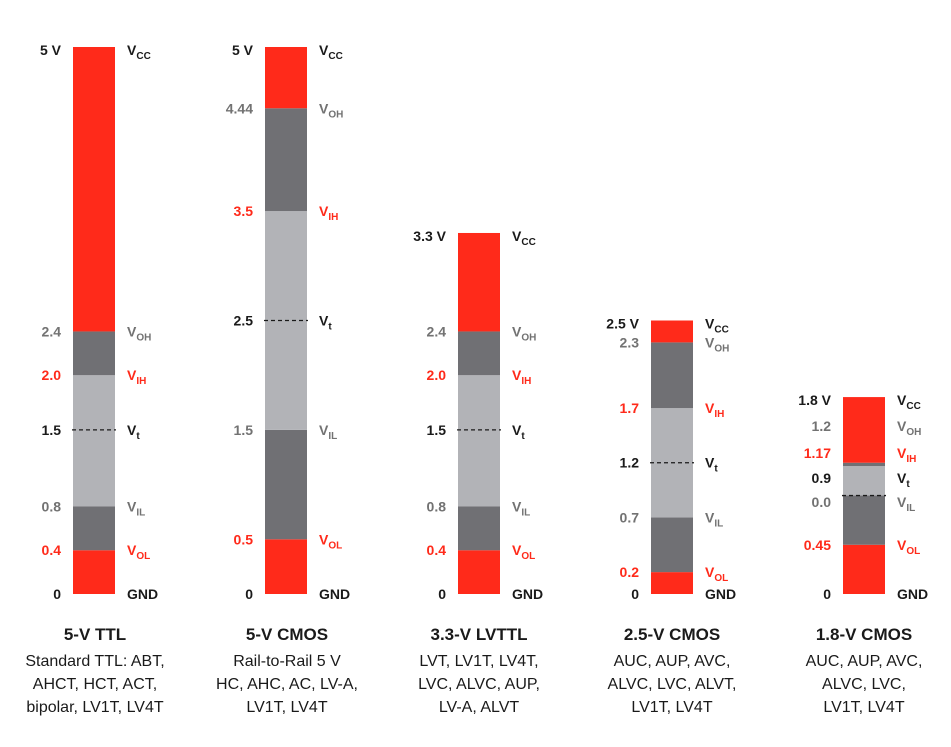 This screenshot has width=951, height=747. What do you see at coordinates (716, 574) in the screenshot?
I see `signal-label-4-6: VOL` at bounding box center [716, 574].